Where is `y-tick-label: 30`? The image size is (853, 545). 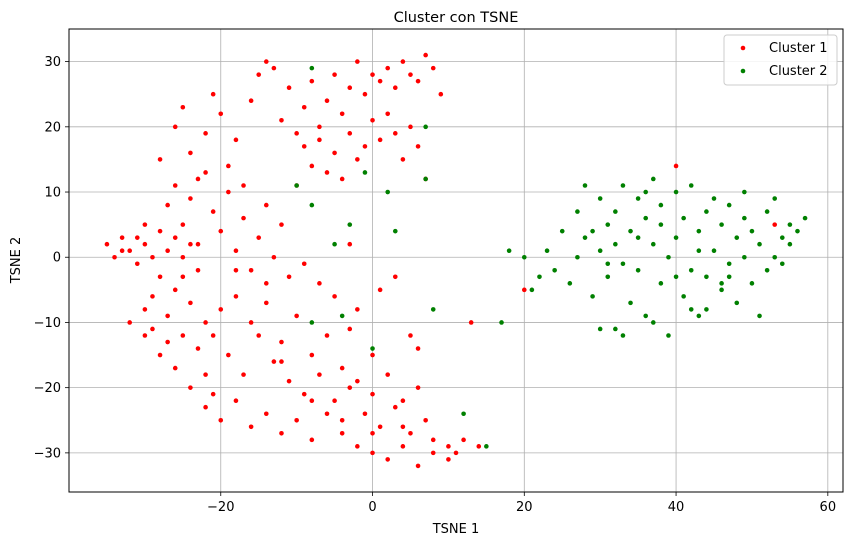 y-tick-label: 30 is located at coordinates (52, 62).